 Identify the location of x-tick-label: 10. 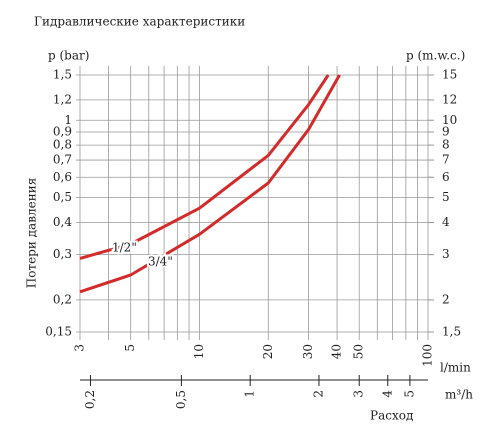
(199, 351).